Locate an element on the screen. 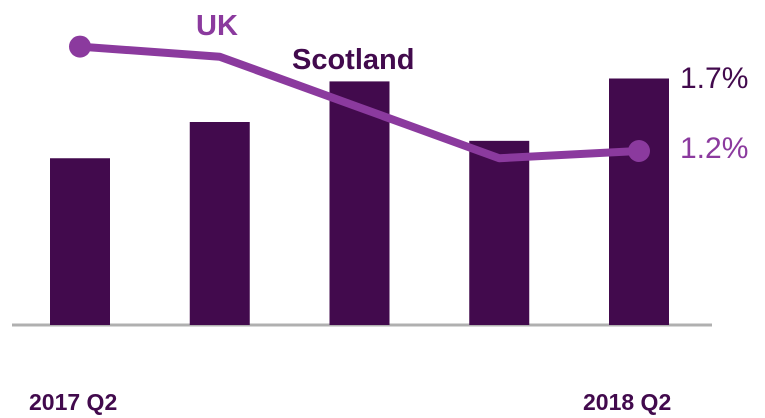  uk-last-value-label: 1.2% is located at coordinates (714, 148).